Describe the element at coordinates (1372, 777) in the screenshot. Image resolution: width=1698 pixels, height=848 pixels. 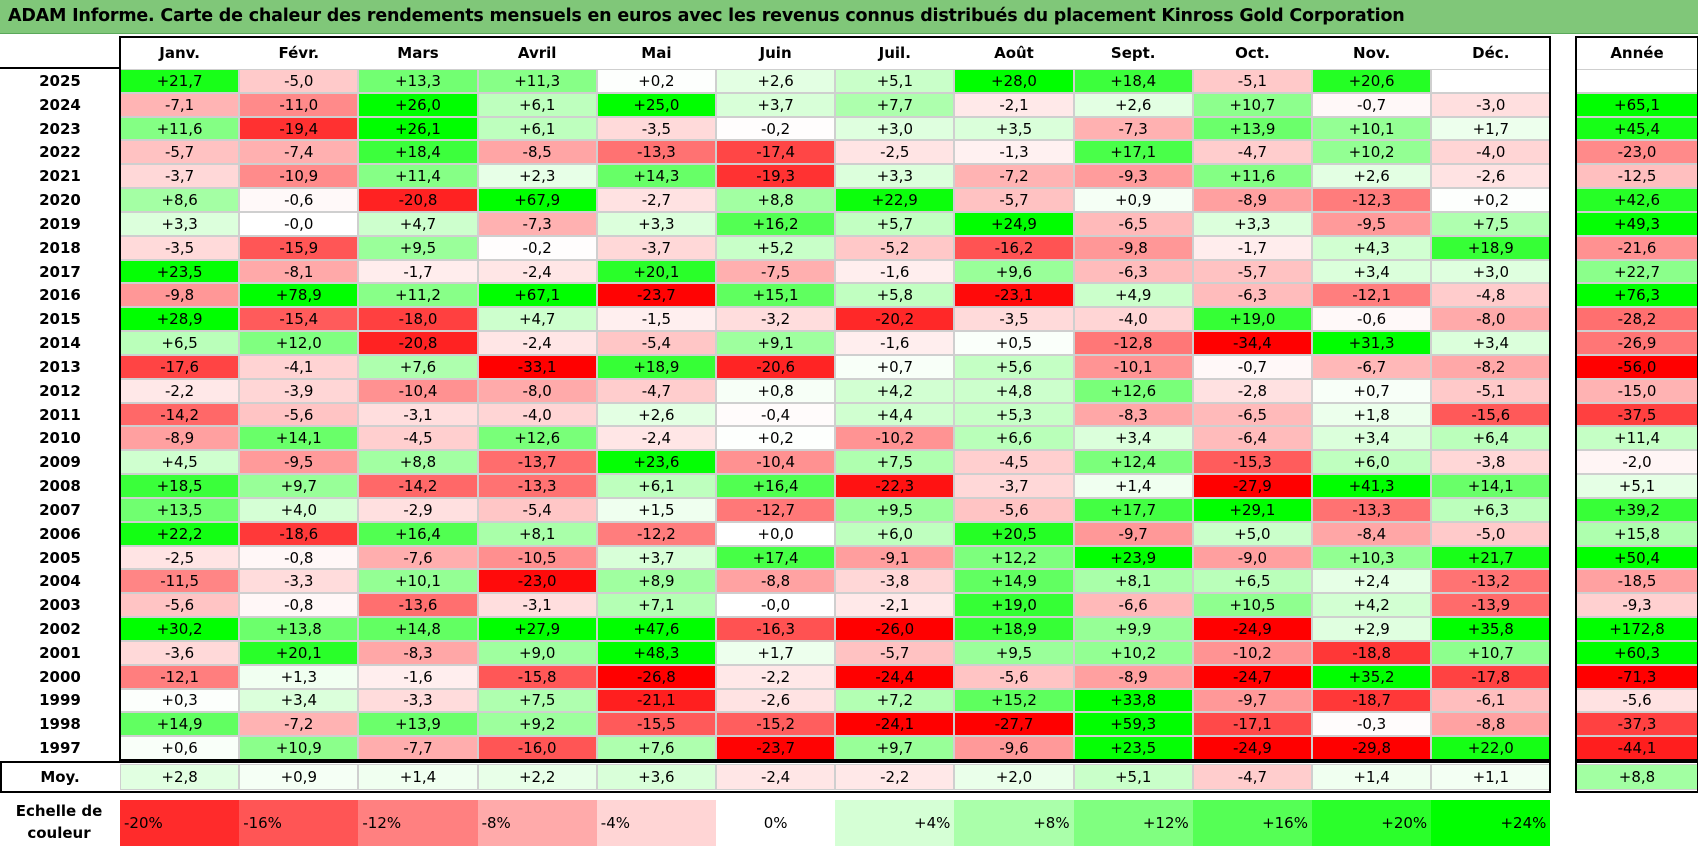
I see `average-cell: +1,4` at that location.